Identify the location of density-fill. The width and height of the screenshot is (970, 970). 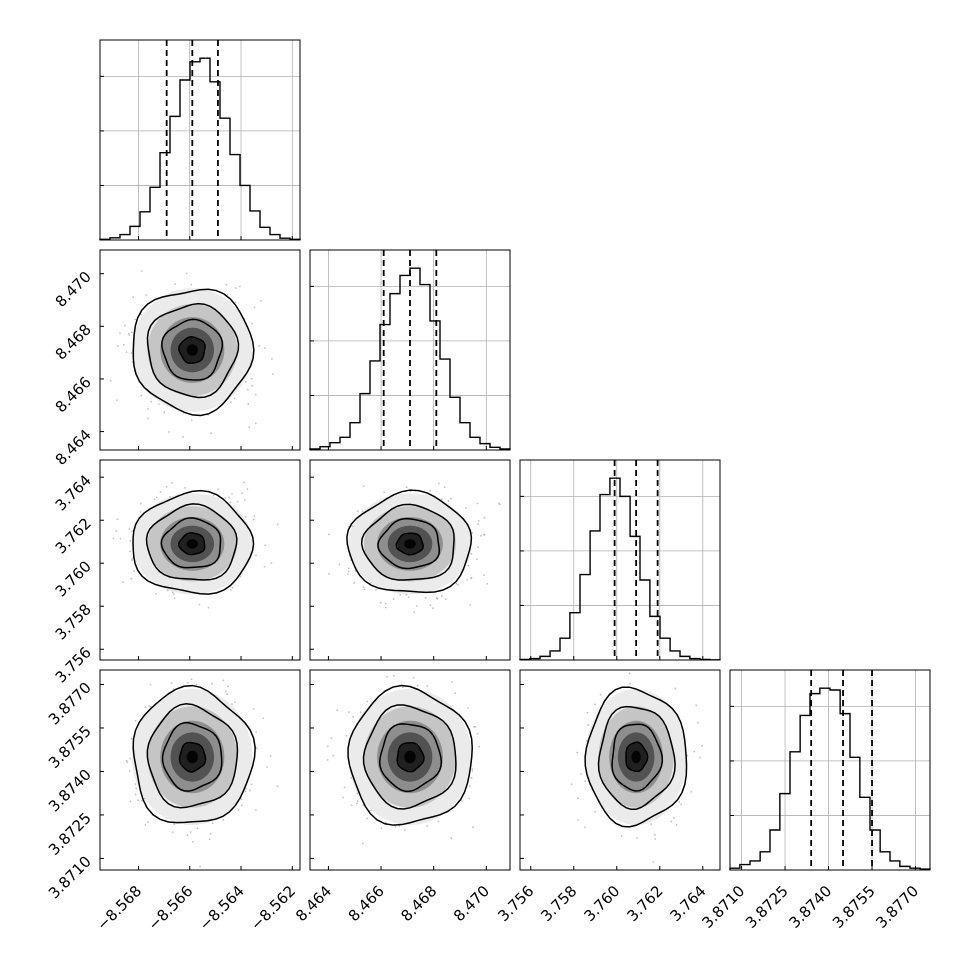
(192, 350).